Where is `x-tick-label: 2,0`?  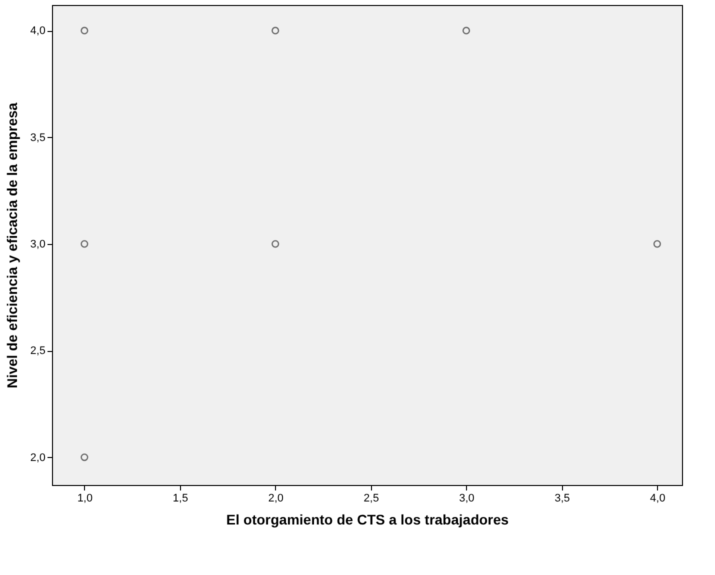 x-tick-label: 2,0 is located at coordinates (276, 498).